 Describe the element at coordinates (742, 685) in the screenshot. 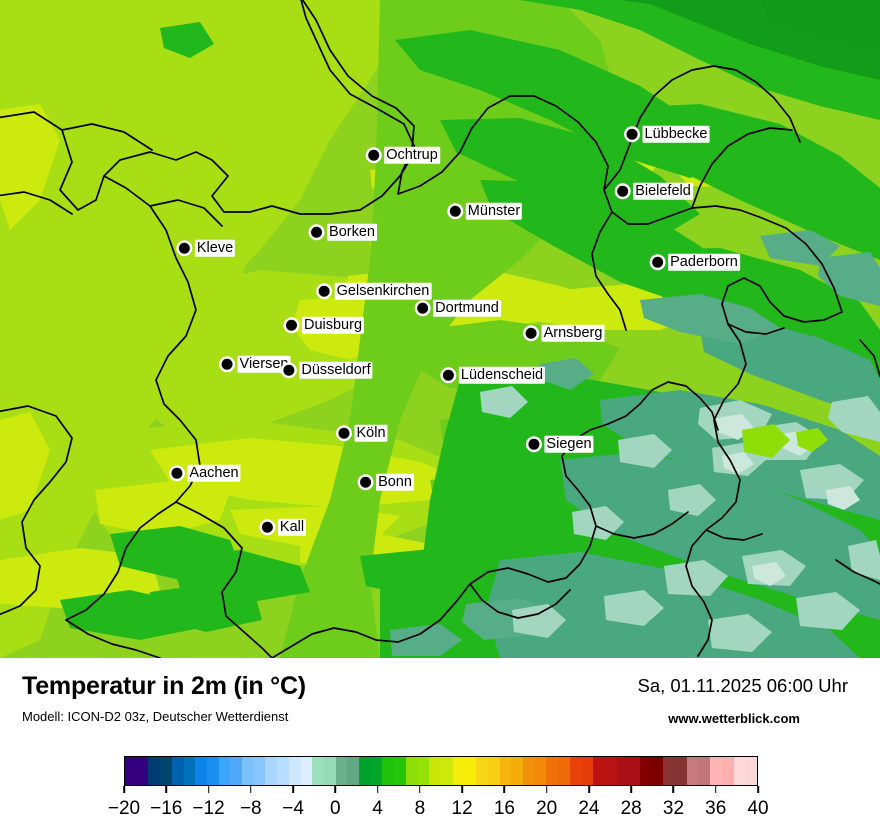

I see `valid-datetime: Sa, 01.11.2025 06:00 Uhr` at that location.